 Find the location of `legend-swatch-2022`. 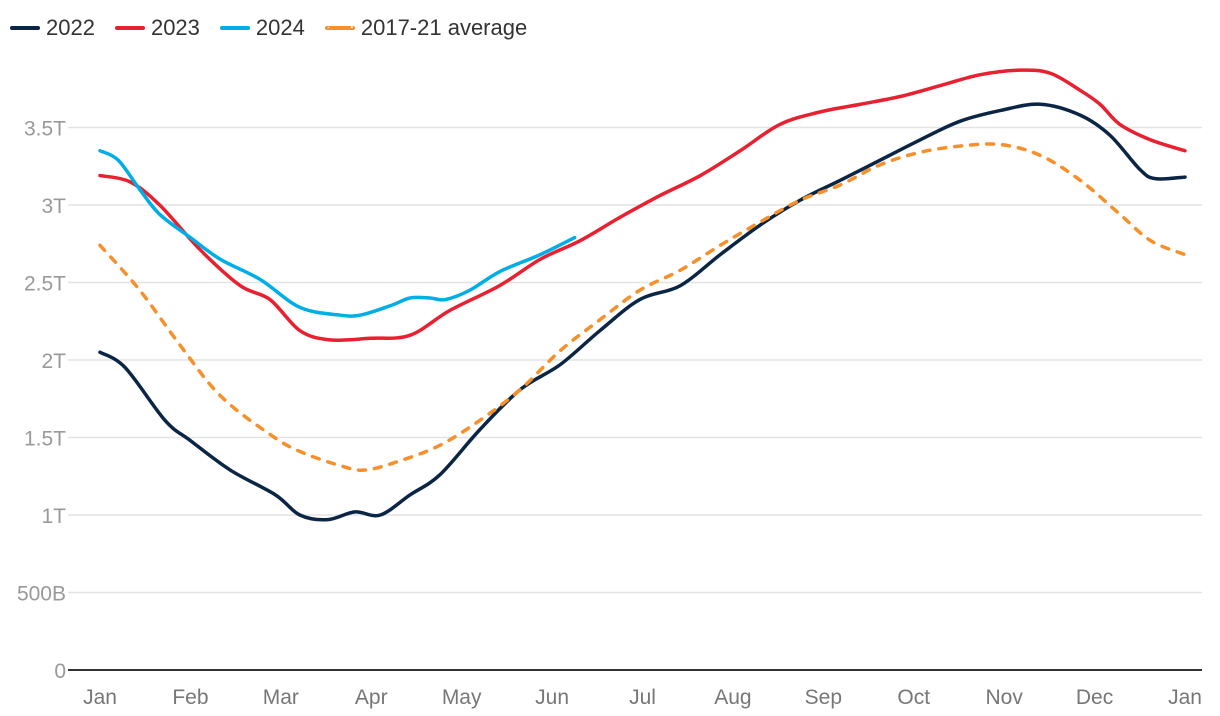

legend-swatch-2022 is located at coordinates (25, 28).